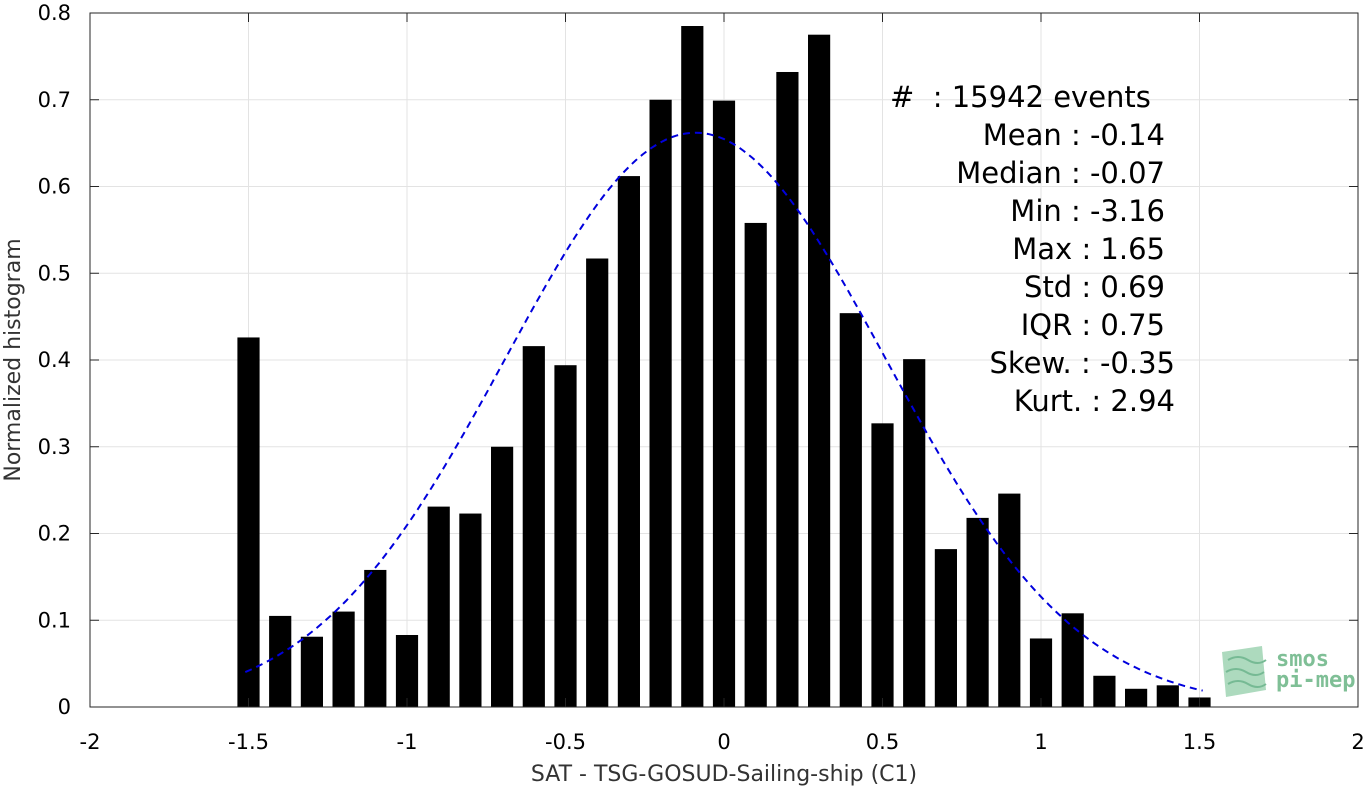 Image resolution: width=1372 pixels, height=787 pixels. I want to click on x-tick-label: 2, so click(1357, 742).